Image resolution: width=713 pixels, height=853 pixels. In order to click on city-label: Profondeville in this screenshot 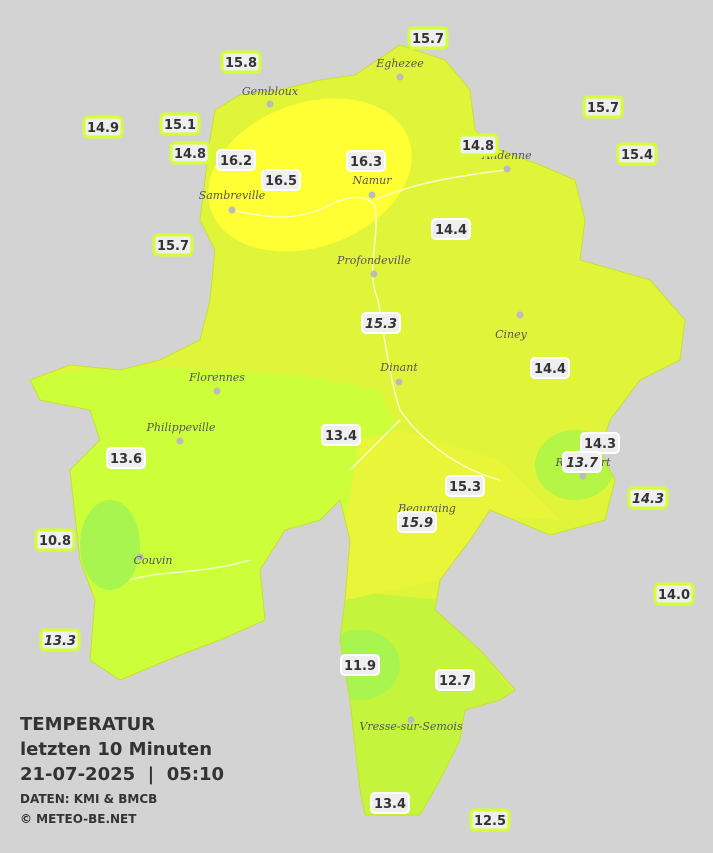, I will do `click(373, 260)`.